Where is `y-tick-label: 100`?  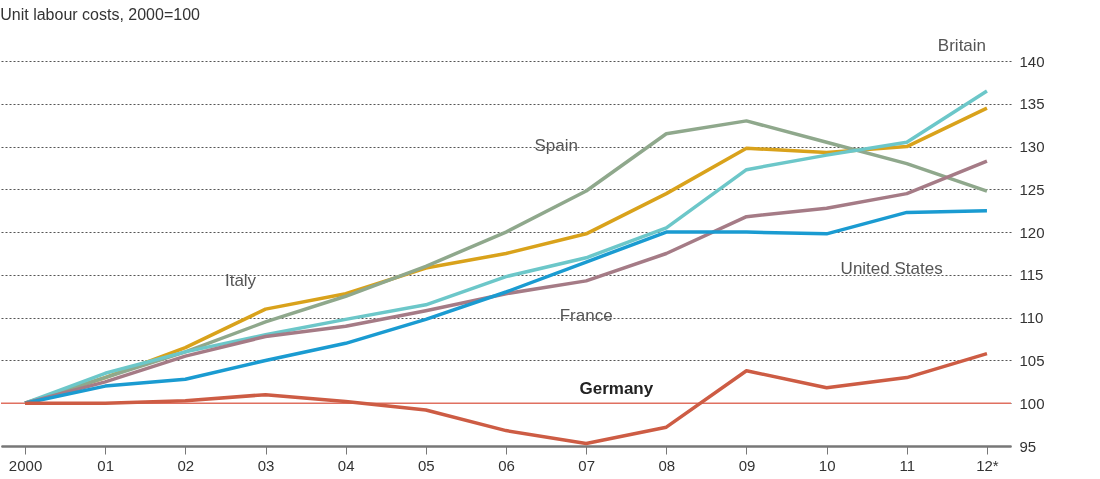 y-tick-label: 100 is located at coordinates (1032, 403).